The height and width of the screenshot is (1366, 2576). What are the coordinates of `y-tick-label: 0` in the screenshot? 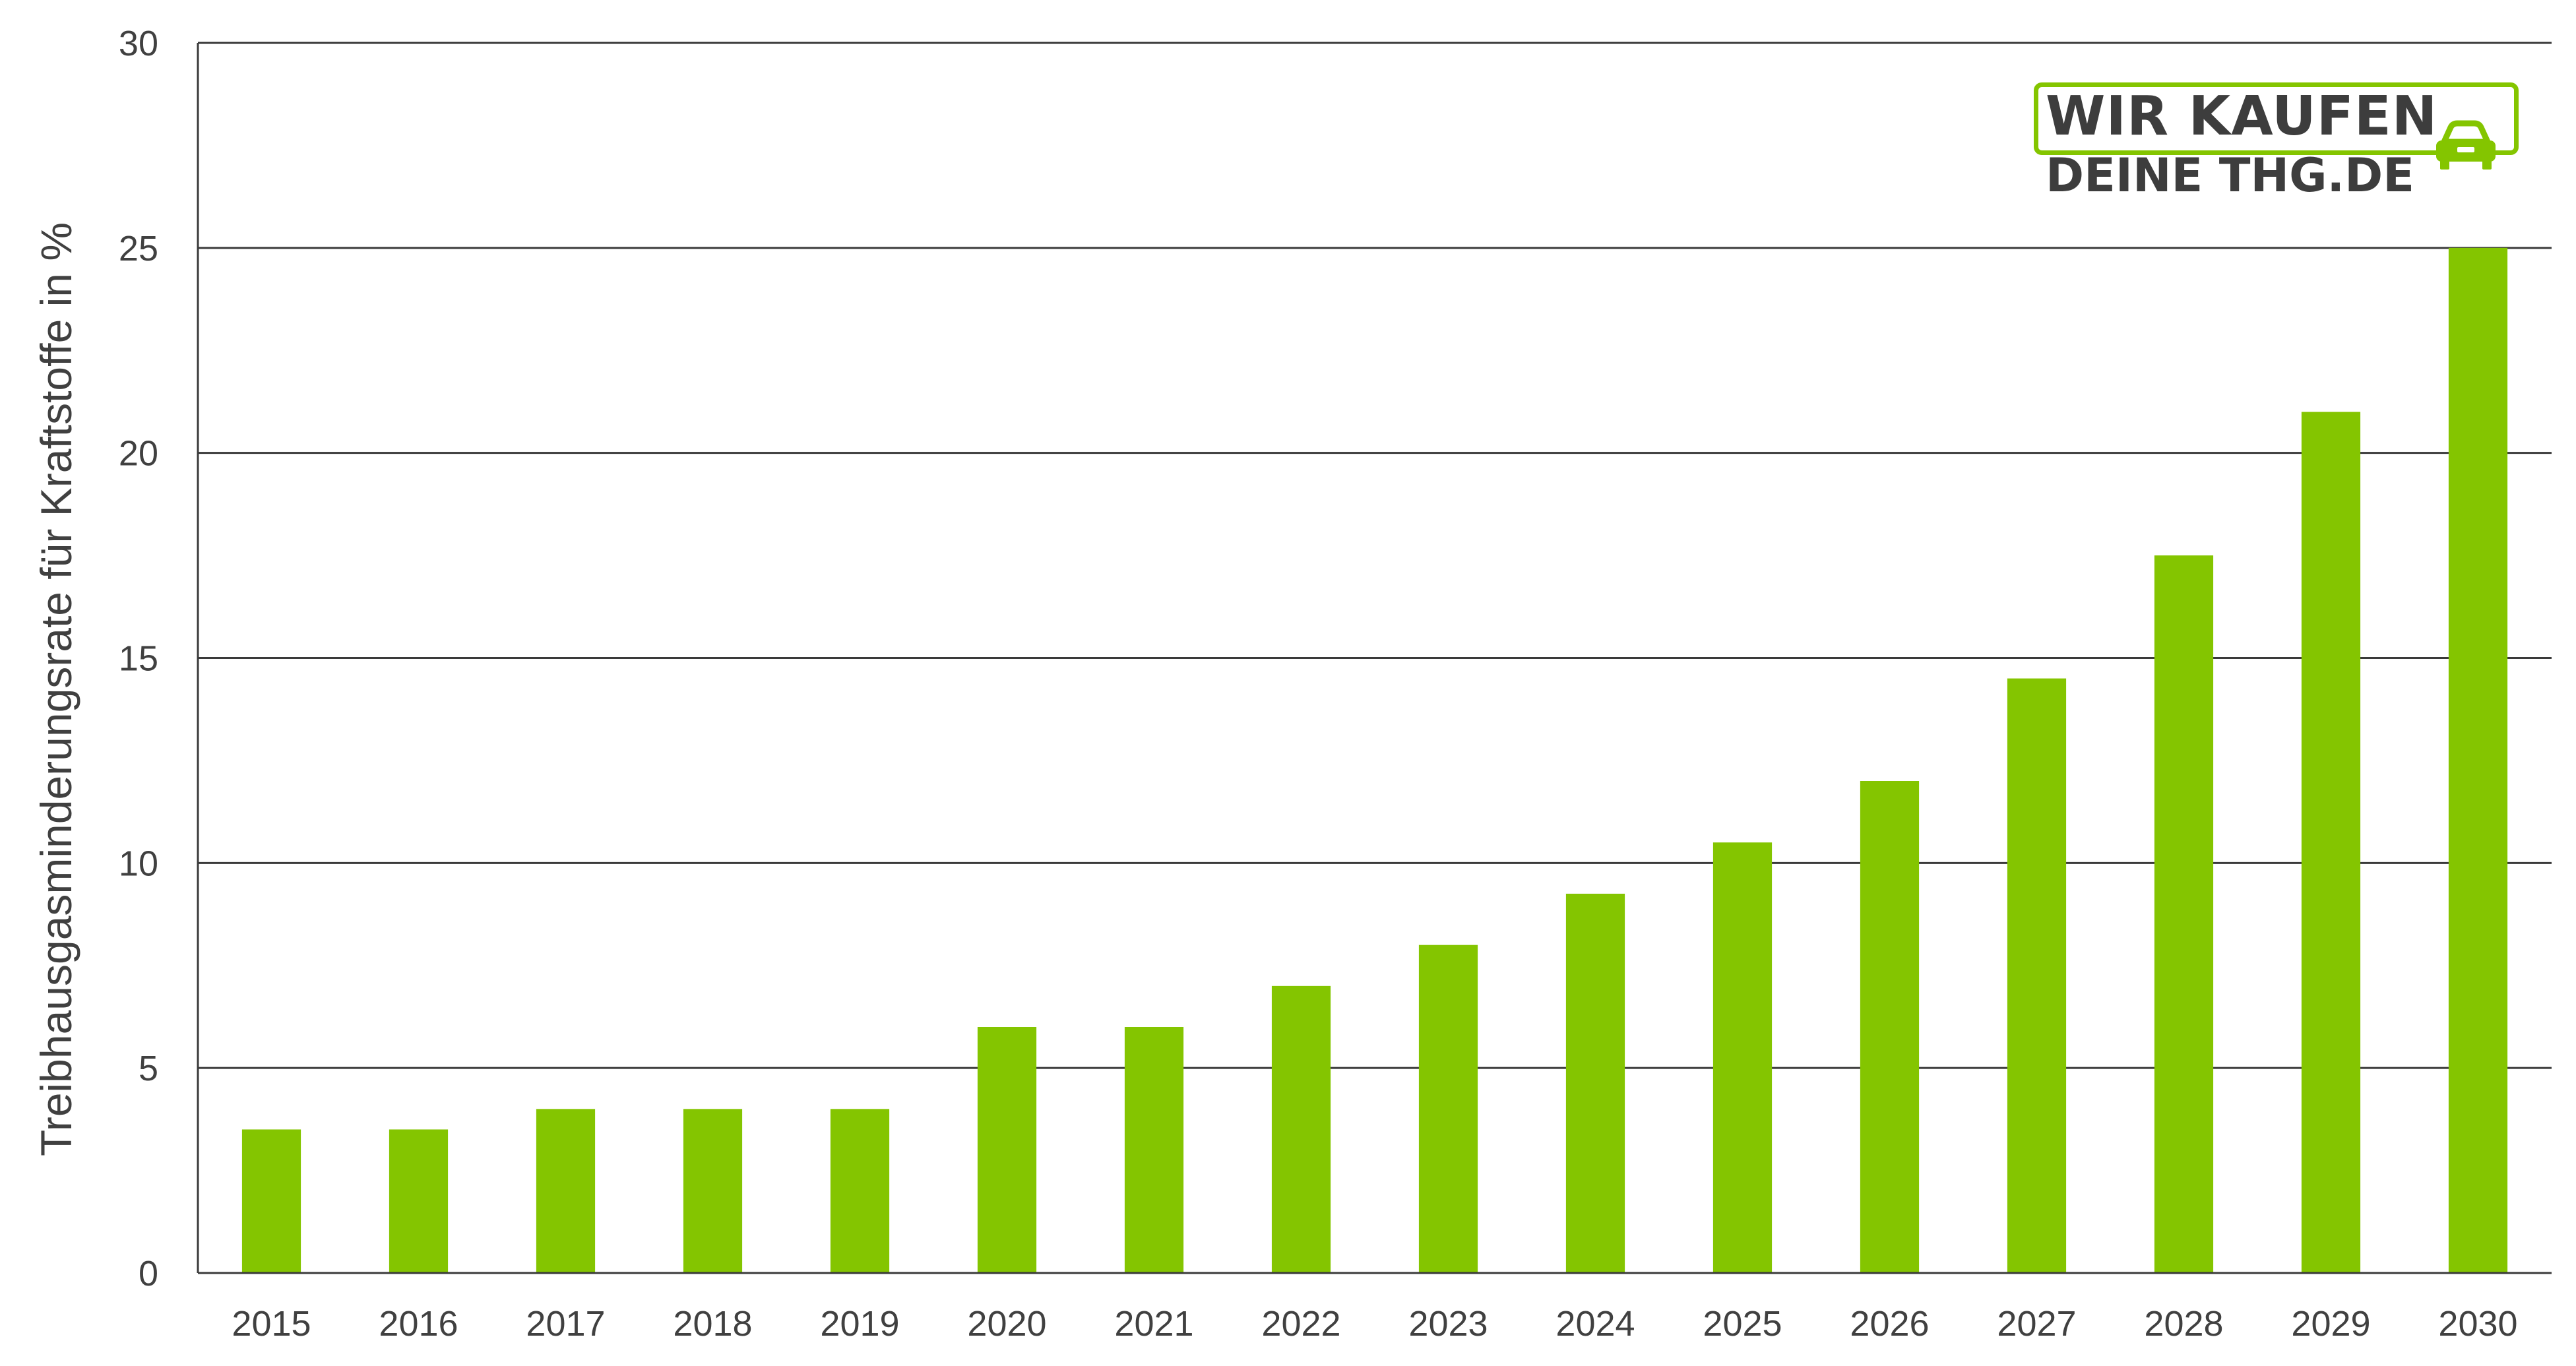 It's located at (149, 1273).